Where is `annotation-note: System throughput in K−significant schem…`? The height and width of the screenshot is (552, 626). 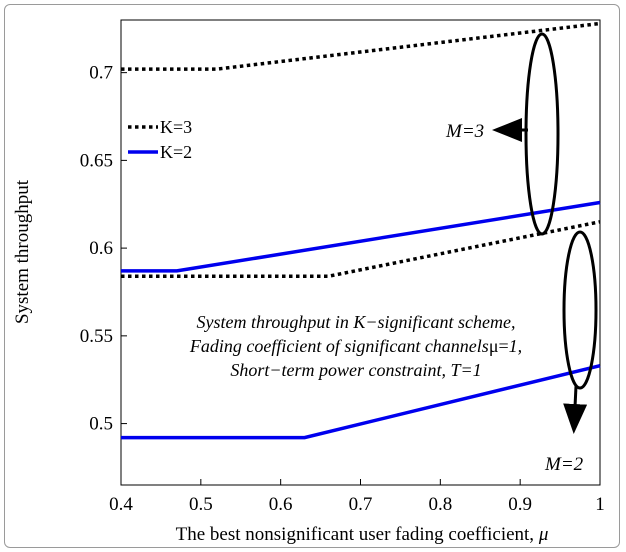
annotation-note: System throughput in K−significant schem… is located at coordinates (355, 346).